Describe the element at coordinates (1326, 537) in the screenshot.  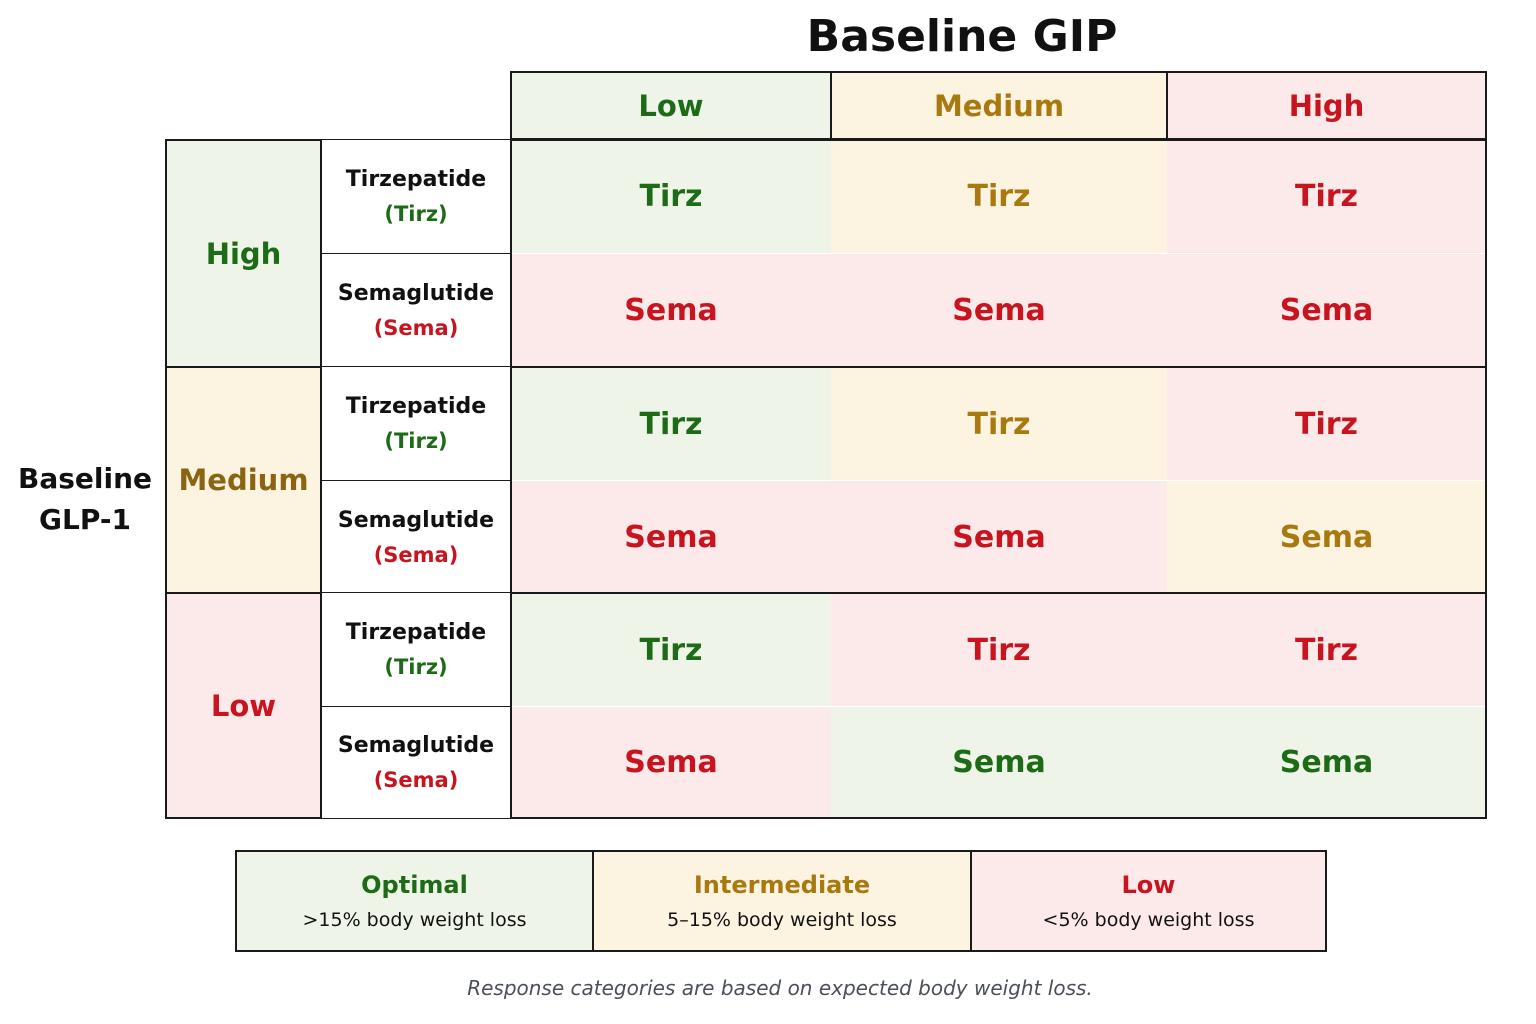
I see `cell-medium-sema-gip-high: Sema` at that location.